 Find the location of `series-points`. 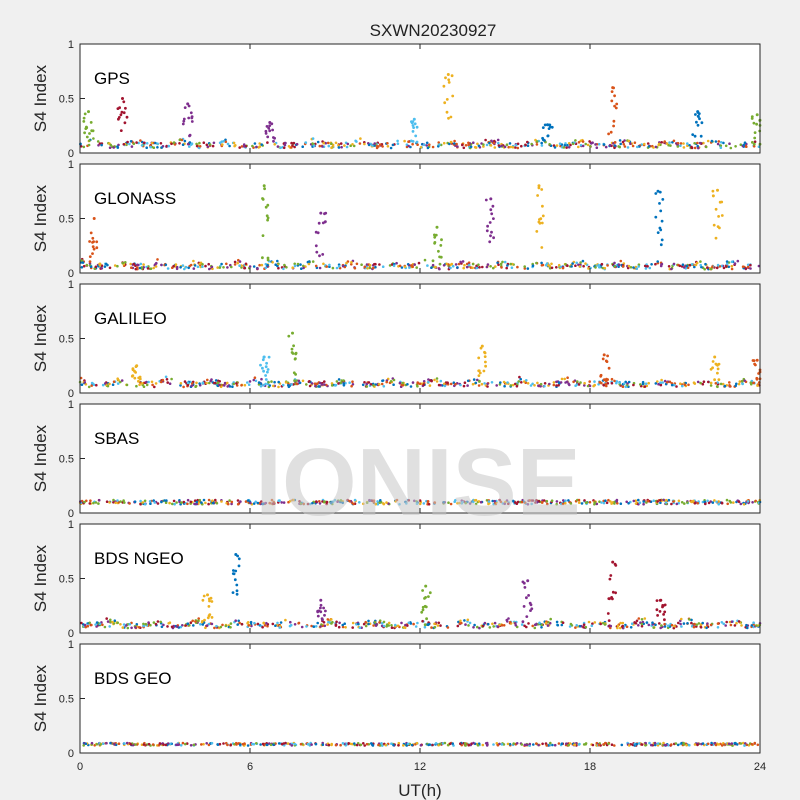

series-points is located at coordinates (420, 502).